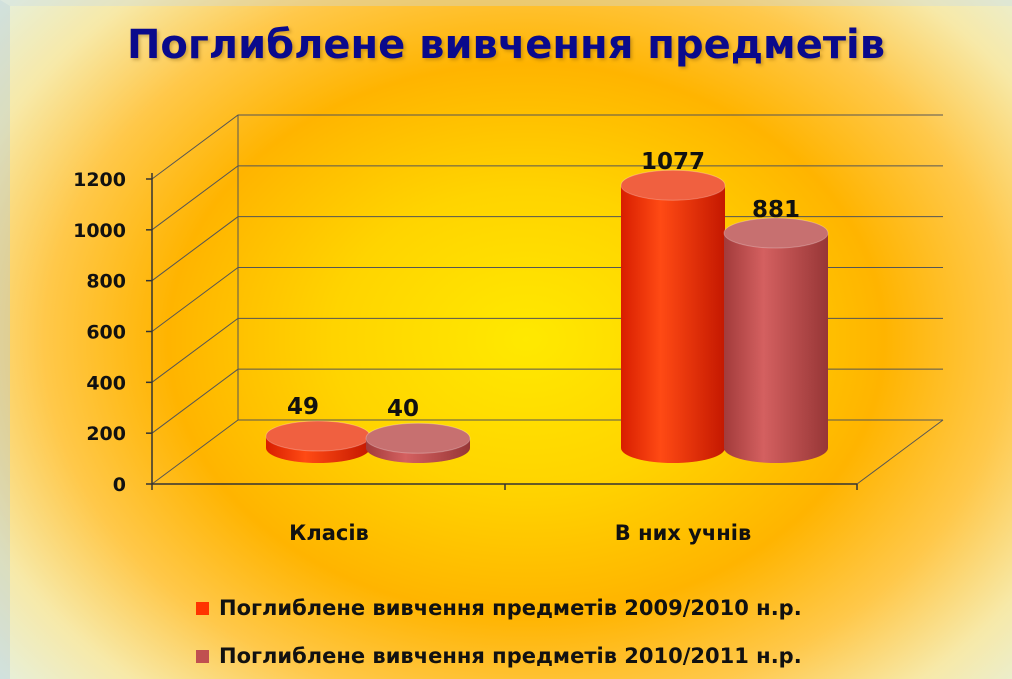 The image size is (1012, 679). I want to click on y-tick-label: 1000, so click(99, 231).